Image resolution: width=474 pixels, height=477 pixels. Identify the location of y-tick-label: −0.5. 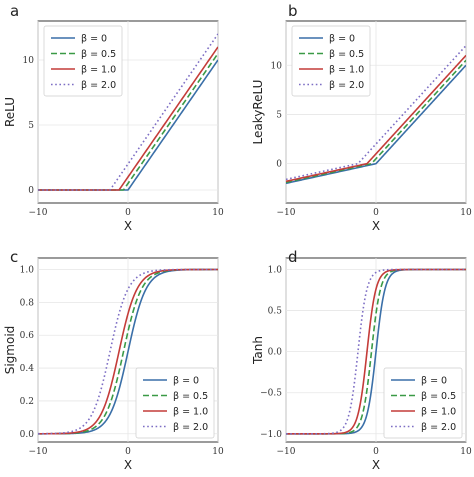
(271, 394).